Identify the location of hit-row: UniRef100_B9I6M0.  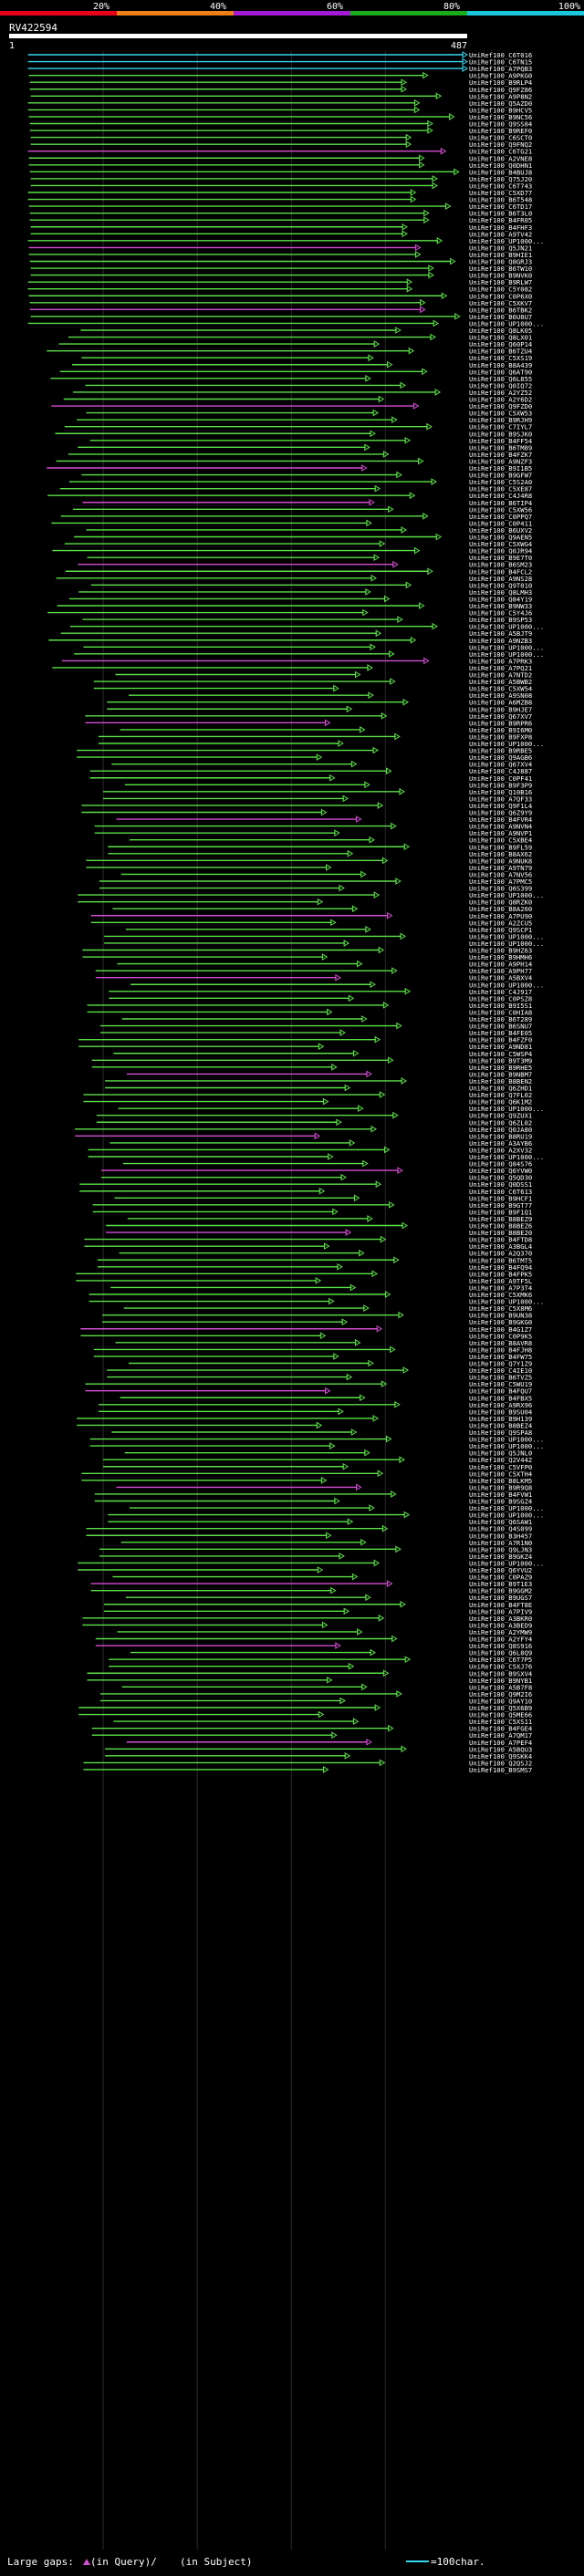
(326, 730).